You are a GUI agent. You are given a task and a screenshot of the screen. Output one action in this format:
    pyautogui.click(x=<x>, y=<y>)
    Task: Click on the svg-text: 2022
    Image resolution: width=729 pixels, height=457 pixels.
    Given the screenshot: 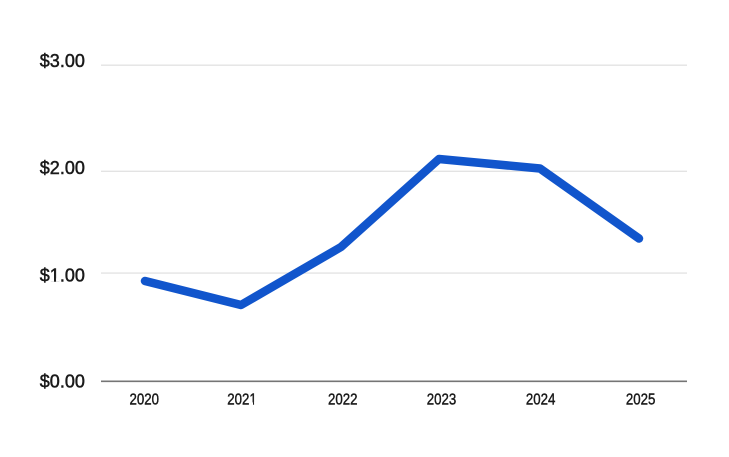 What is the action you would take?
    pyautogui.click(x=343, y=400)
    